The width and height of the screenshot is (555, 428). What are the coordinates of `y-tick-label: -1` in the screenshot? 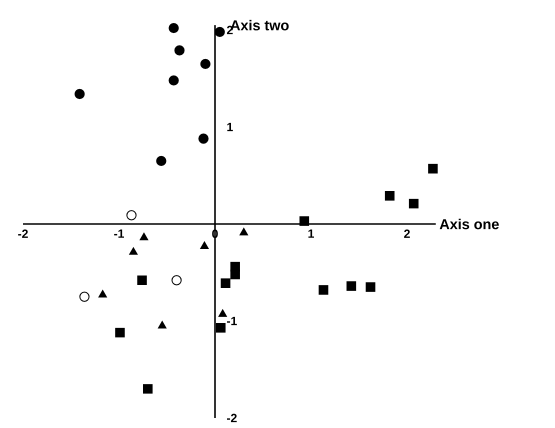 It's located at (232, 321).